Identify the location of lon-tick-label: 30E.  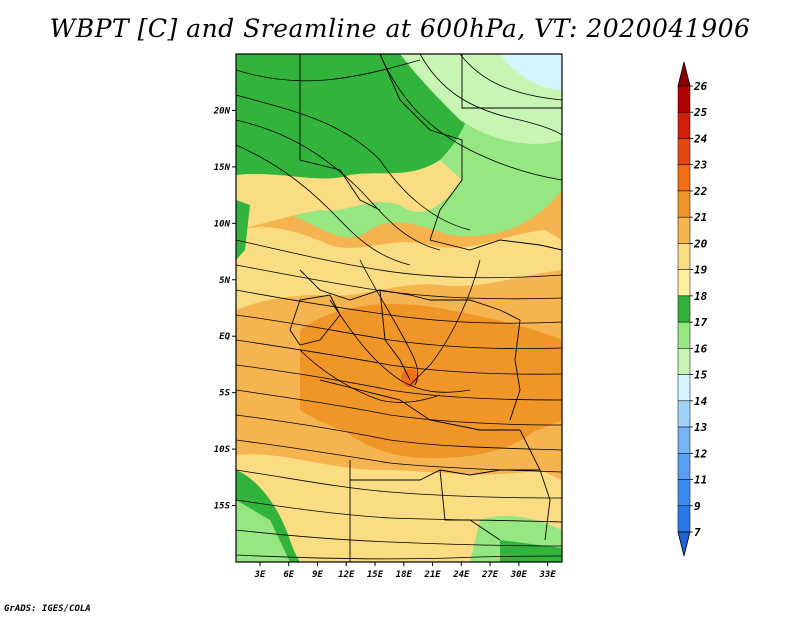
(519, 575).